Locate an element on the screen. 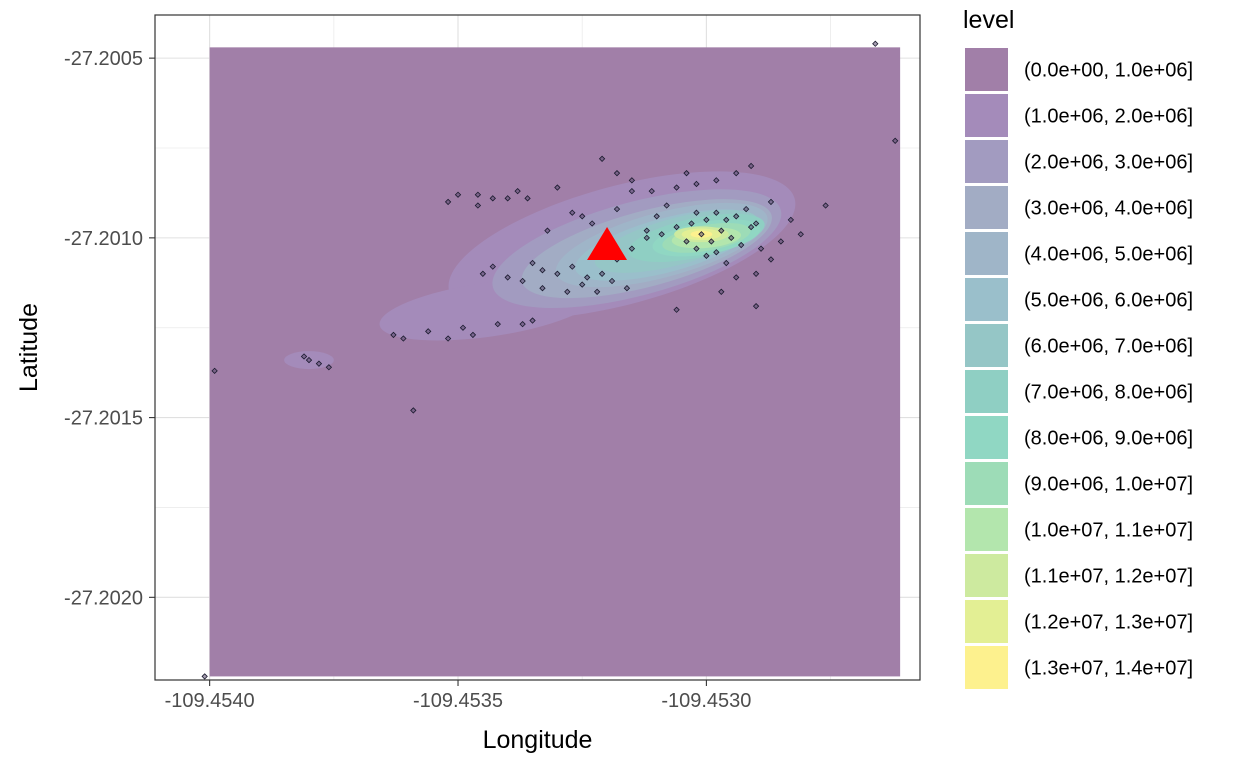 Image resolution: width=1248 pixels, height=768 pixels. legend-label: (3.0e+06, 4.0e+06] is located at coordinates (1108, 209).